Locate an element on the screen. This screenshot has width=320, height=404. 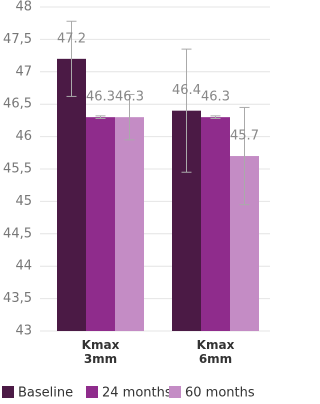
y-tick-label: 45 is located at coordinates (23, 201).